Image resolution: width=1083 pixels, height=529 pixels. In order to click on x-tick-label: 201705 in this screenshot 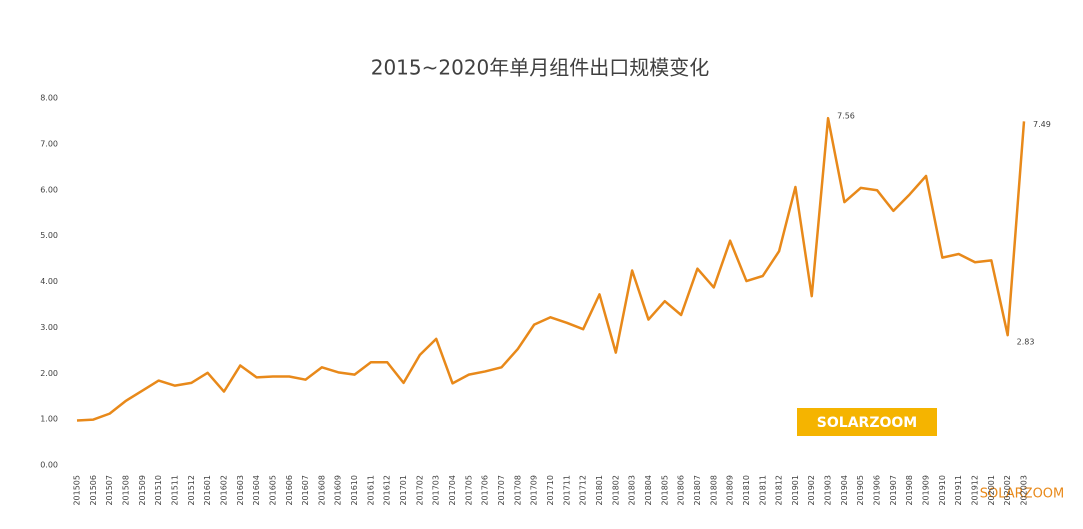, I will do `click(468, 490)`.